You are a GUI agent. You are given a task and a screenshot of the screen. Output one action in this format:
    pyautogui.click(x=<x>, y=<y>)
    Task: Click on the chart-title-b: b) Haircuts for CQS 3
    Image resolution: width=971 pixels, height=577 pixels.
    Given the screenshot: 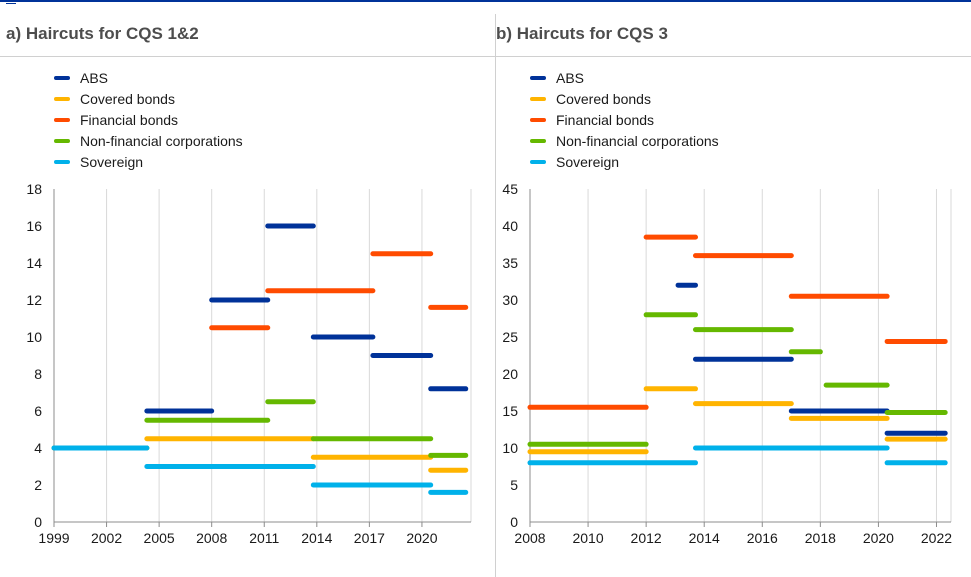 What is the action you would take?
    pyautogui.click(x=582, y=33)
    